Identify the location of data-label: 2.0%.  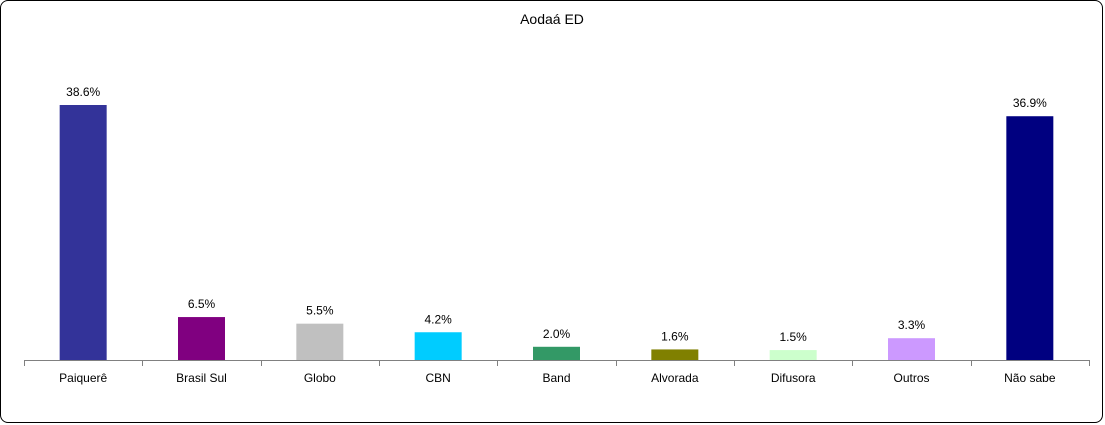
(557, 334).